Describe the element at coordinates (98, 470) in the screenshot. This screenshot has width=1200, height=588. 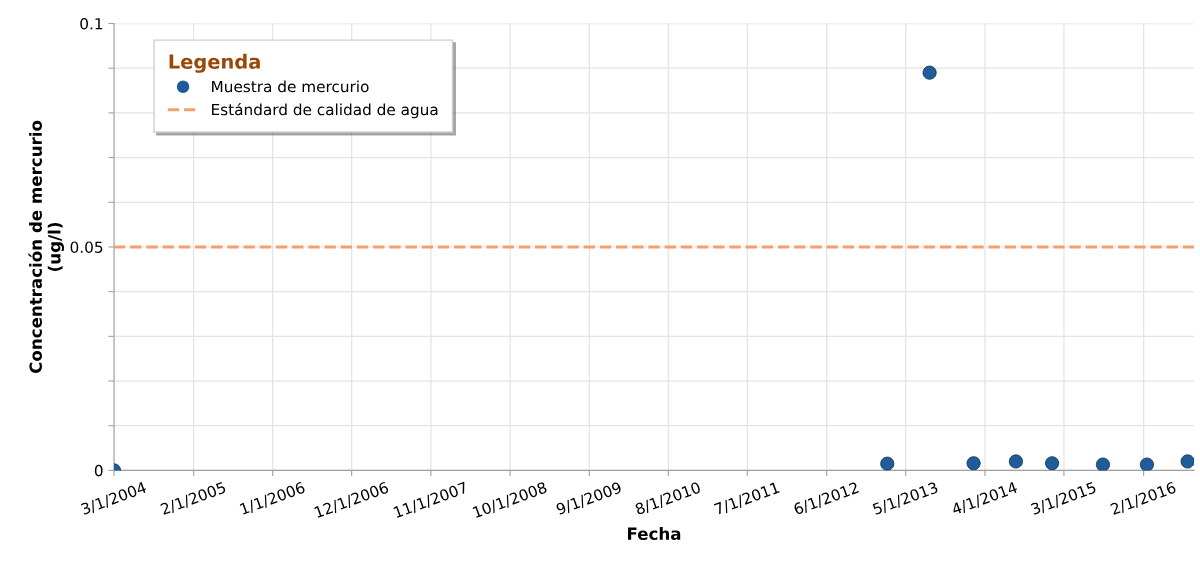
I see `y-tick-label: 0` at that location.